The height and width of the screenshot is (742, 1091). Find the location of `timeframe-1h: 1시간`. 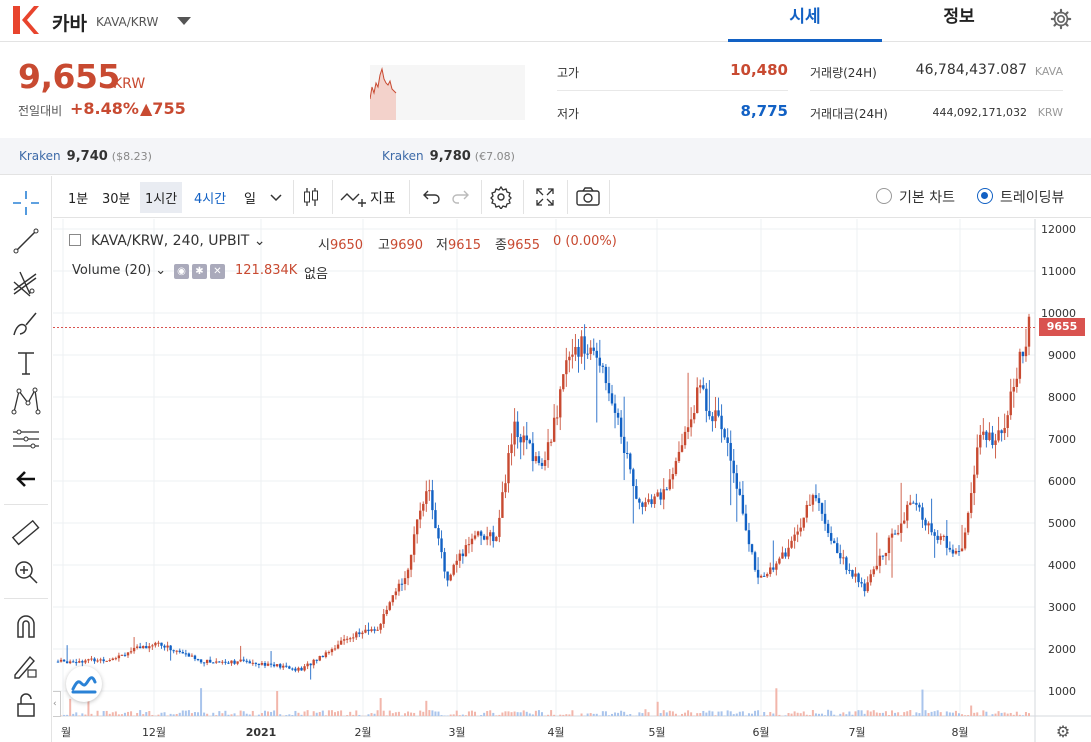

timeframe-1h: 1시간 is located at coordinates (161, 197).